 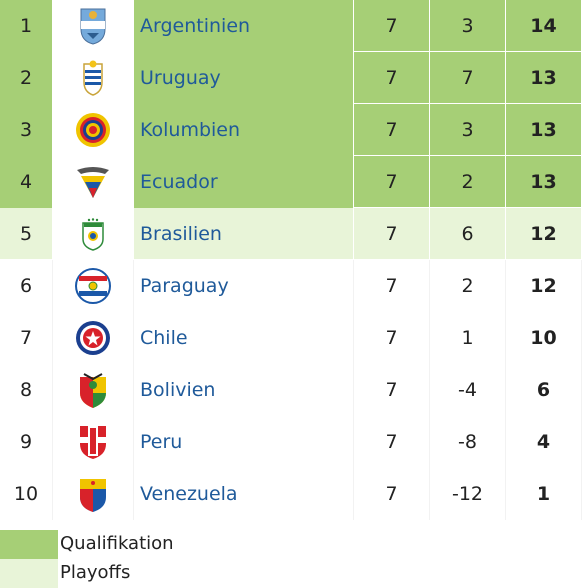 I want to click on points-cell: 4, so click(x=544, y=442).